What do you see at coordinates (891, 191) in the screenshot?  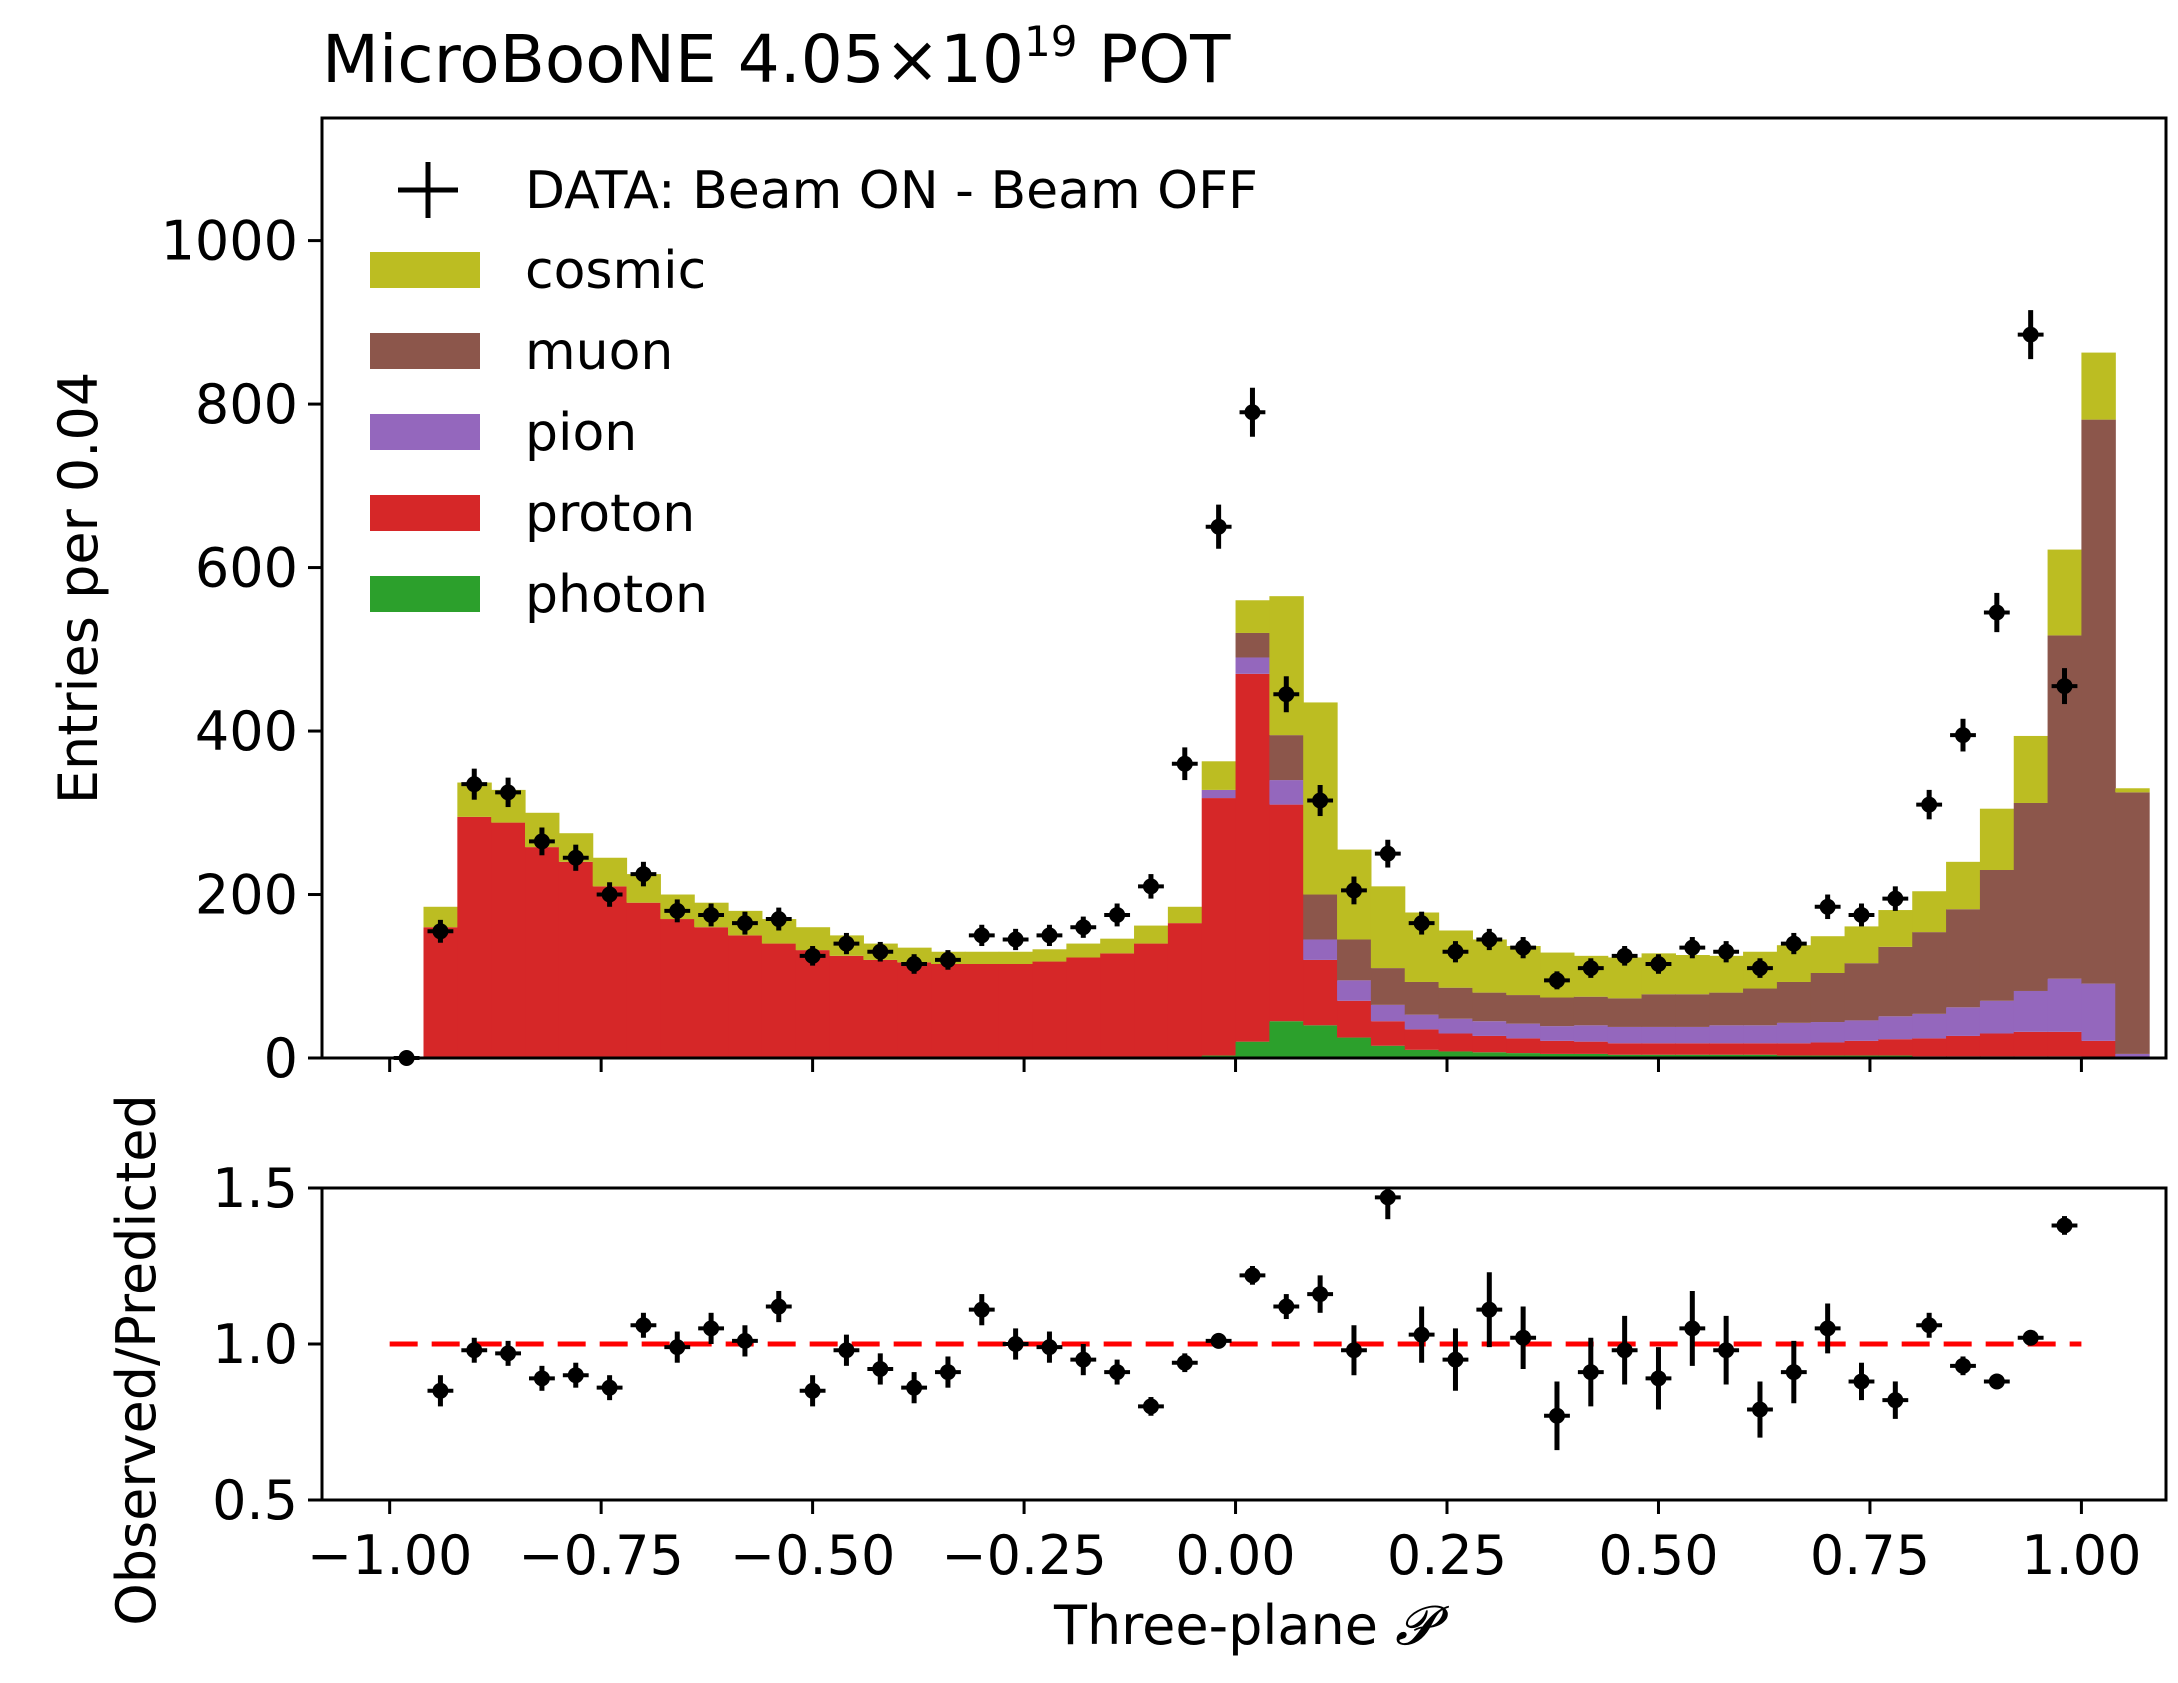 I see `legend-label-data: DATA: Beam ON - Beam OFF` at bounding box center [891, 191].